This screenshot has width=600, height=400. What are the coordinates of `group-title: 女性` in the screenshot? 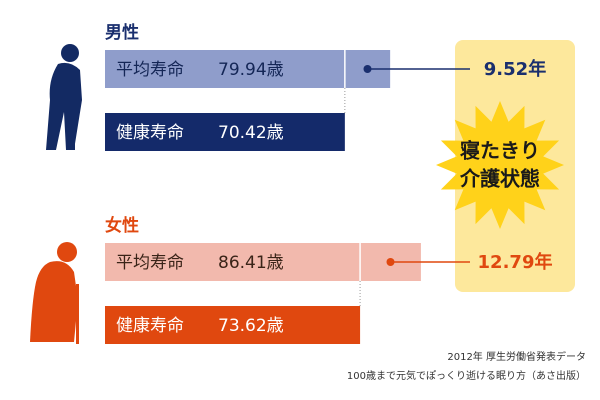 It's located at (122, 225).